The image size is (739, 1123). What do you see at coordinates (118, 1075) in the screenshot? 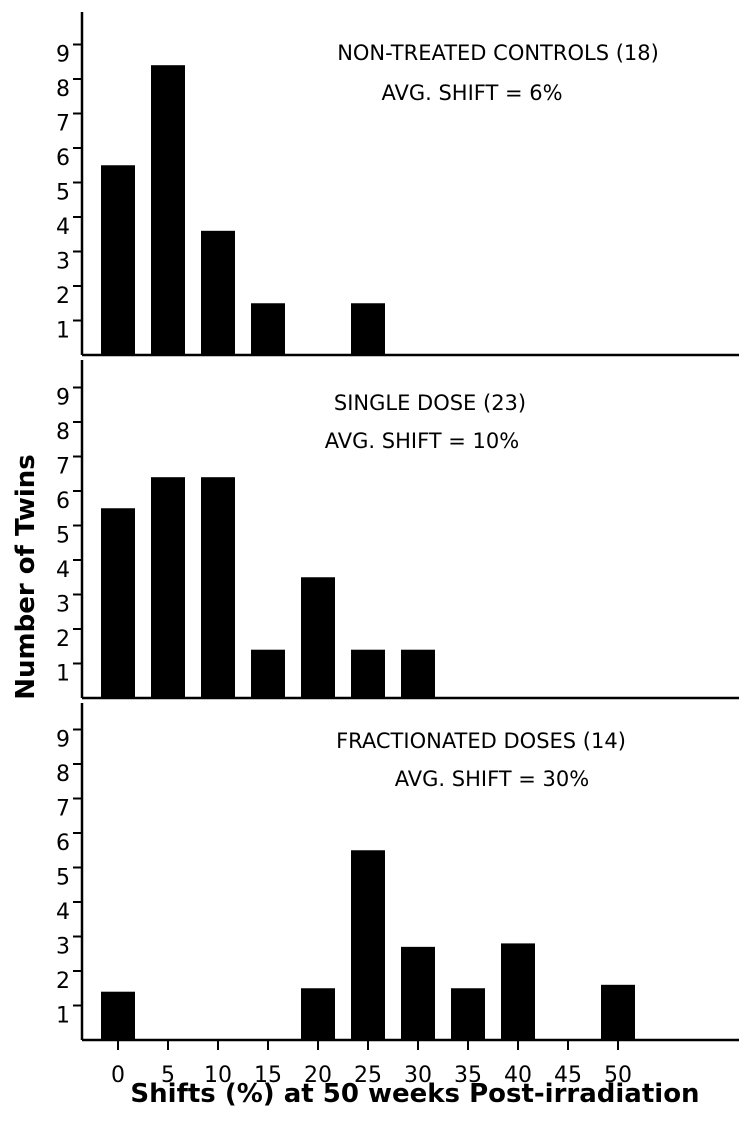
I see `x-tick-label: 0` at bounding box center [118, 1075].